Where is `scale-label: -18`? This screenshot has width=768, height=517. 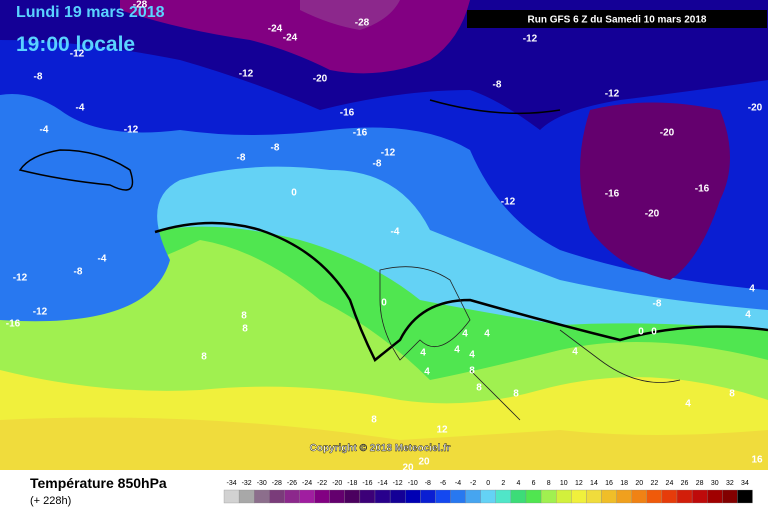
scale-label: -18 is located at coordinates (352, 483).